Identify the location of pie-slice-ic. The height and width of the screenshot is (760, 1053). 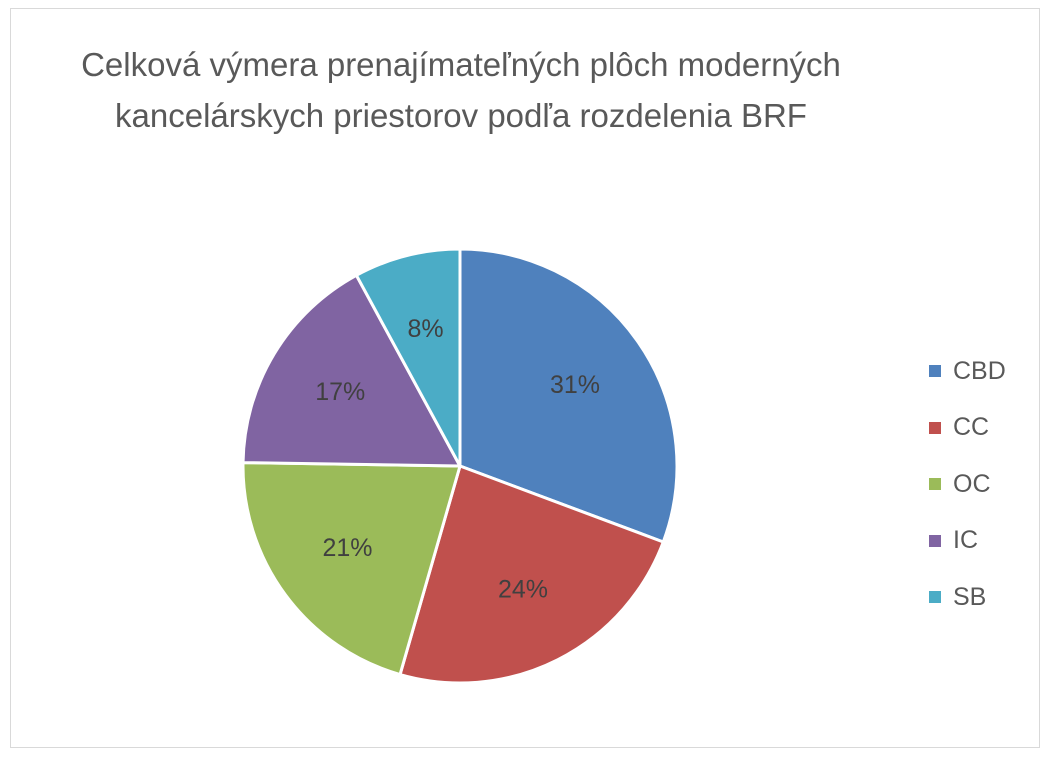
(351, 370).